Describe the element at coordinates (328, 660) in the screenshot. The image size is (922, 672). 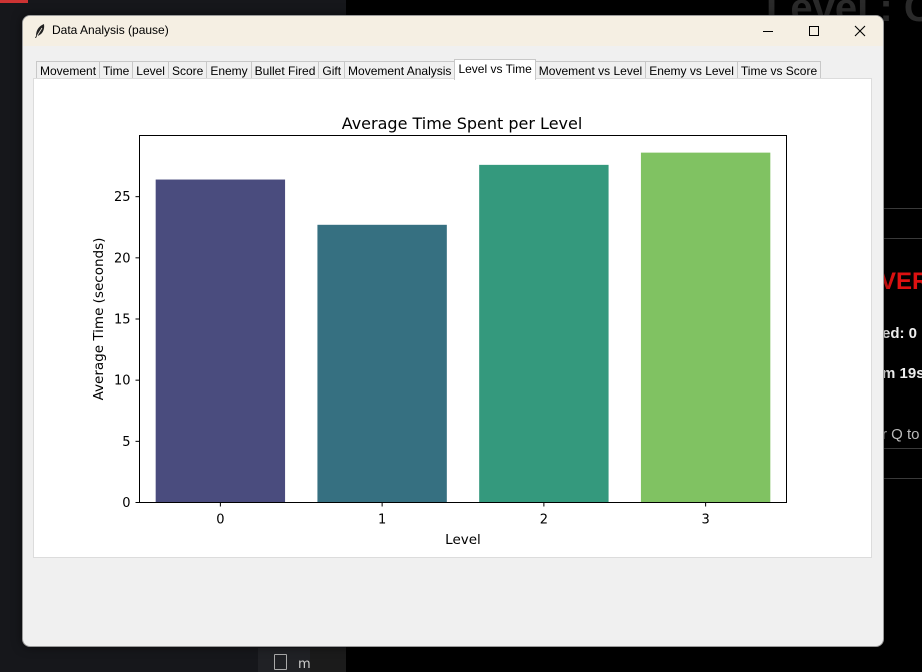
I see `background-file-tab-extra` at that location.